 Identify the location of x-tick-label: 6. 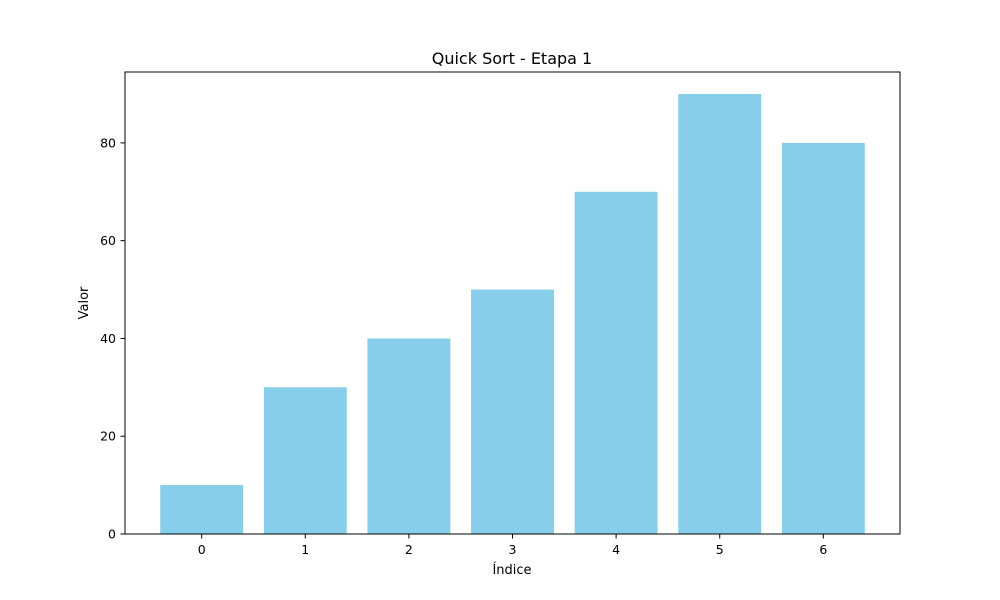
(823, 549).